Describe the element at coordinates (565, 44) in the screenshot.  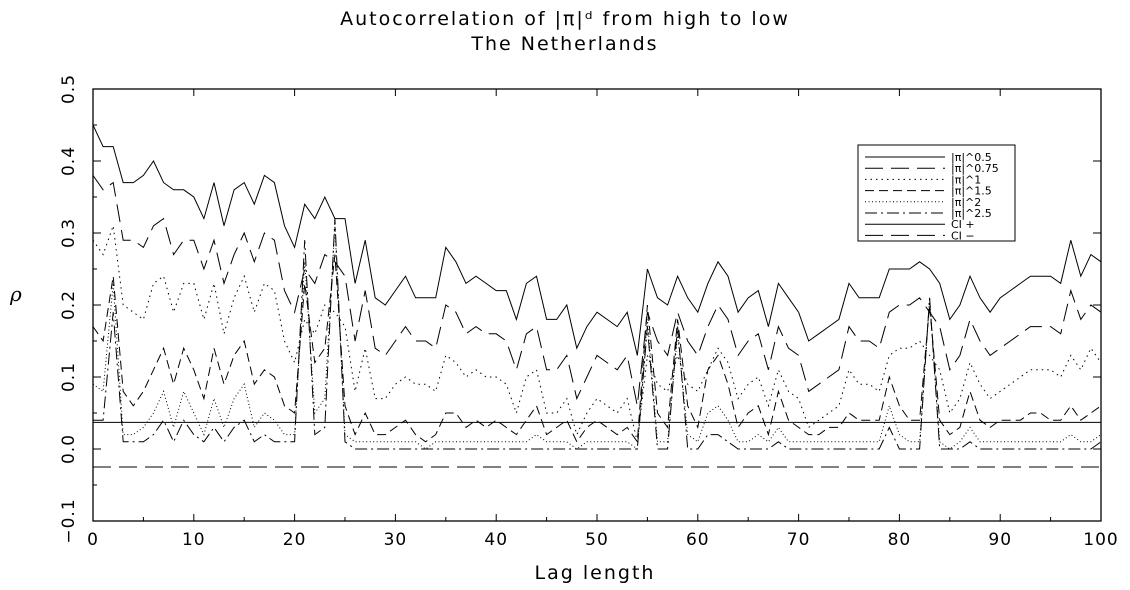
I see `chart-subtitle: The Netherlands` at that location.